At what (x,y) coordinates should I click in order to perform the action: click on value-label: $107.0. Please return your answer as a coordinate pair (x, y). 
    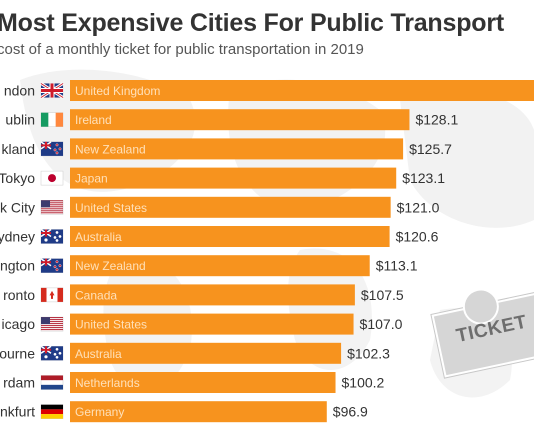
    Looking at the image, I should click on (381, 324).